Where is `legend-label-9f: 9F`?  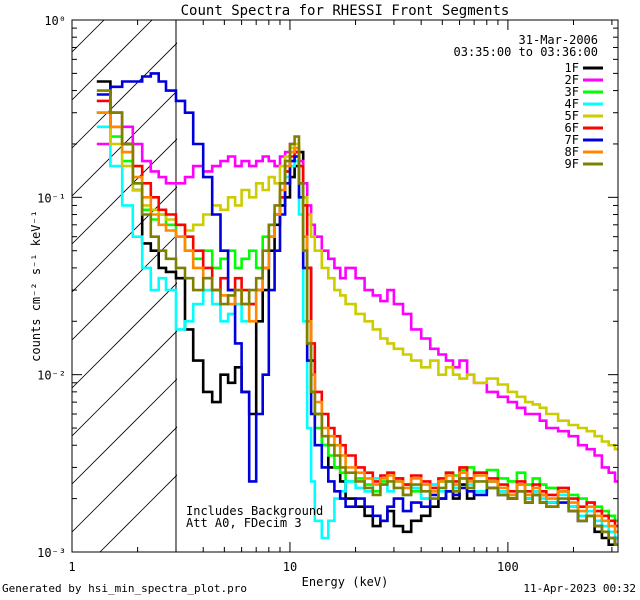
legend-label-9f: 9F is located at coordinates (572, 164).